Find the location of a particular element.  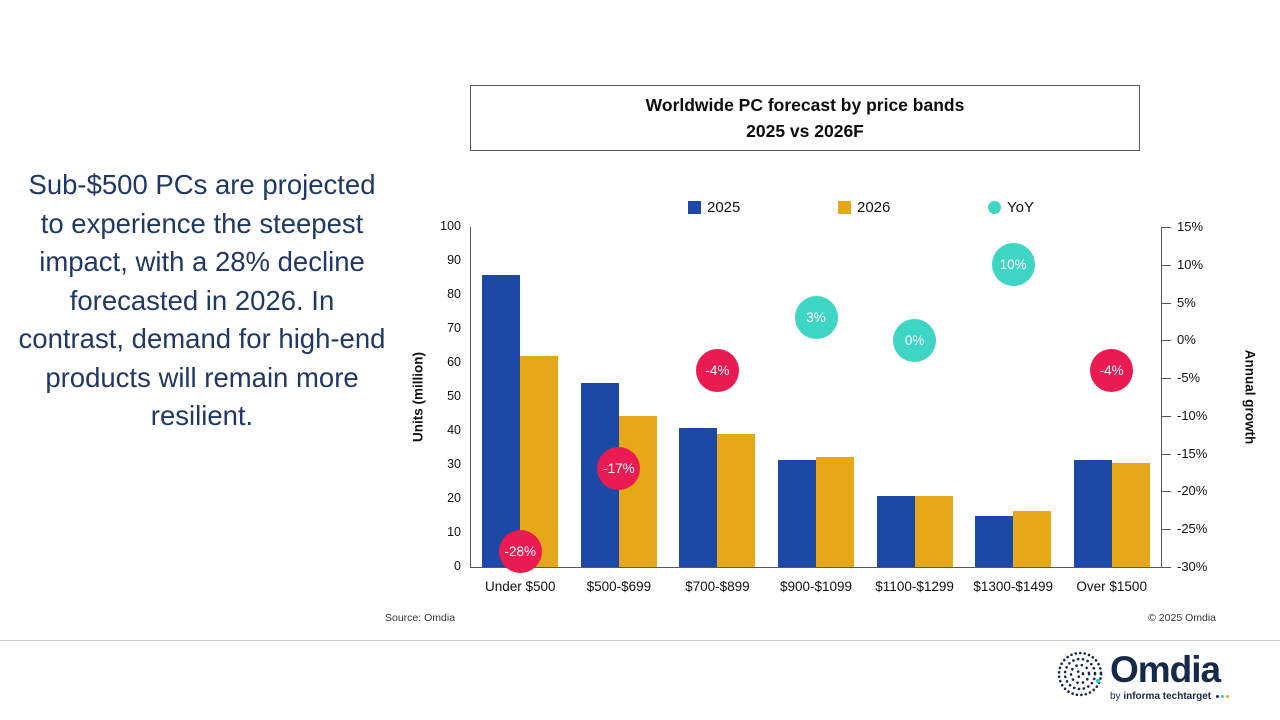

legend-label-2025: 2025 is located at coordinates (724, 207).